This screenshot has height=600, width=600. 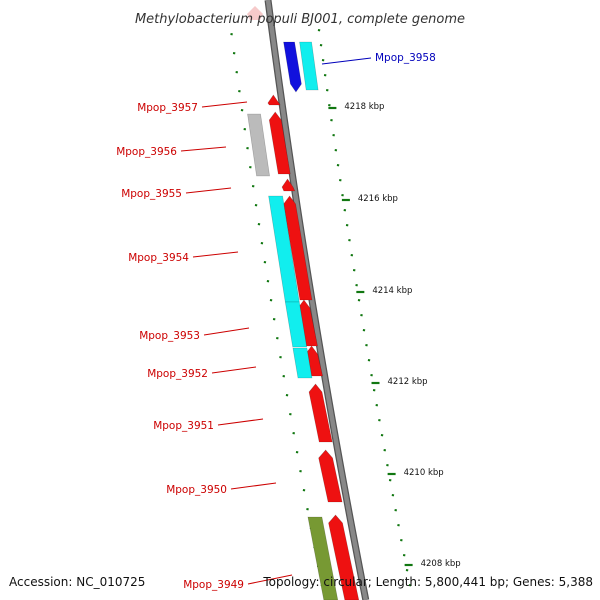 What do you see at coordinates (441, 564) in the screenshot?
I see `scale-label: 4208 kbp` at bounding box center [441, 564].